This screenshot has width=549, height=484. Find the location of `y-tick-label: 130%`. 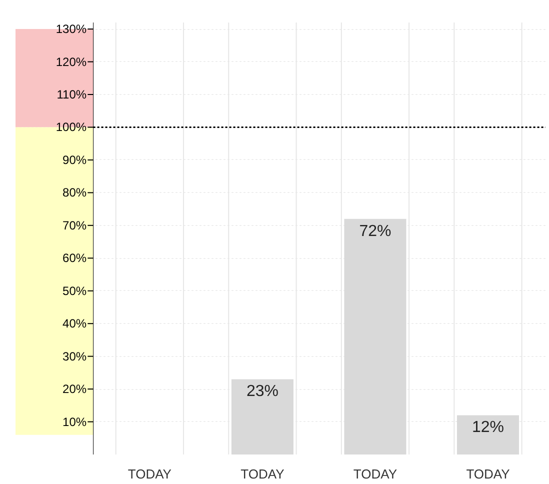

y-tick-label: 130% is located at coordinates (71, 29).